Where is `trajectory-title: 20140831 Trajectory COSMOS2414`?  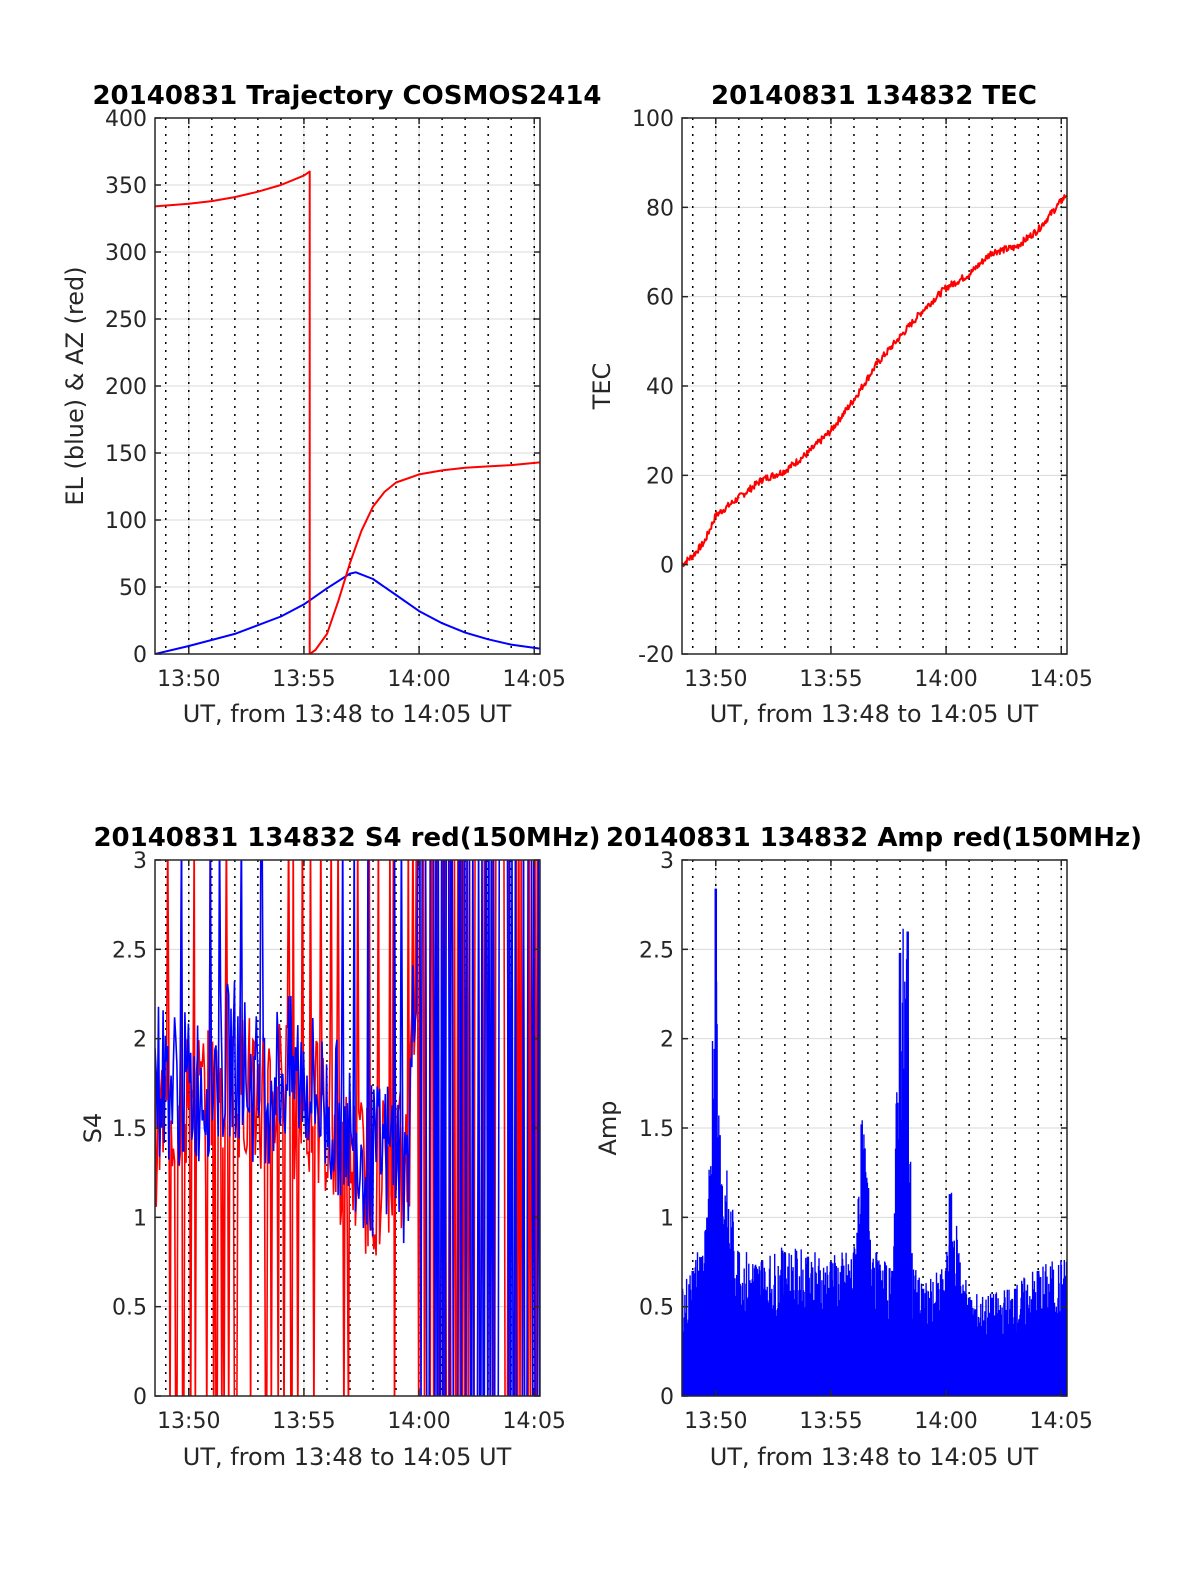
trajectory-title: 20140831 Trajectory COSMOS2414 is located at coordinates (346, 96).